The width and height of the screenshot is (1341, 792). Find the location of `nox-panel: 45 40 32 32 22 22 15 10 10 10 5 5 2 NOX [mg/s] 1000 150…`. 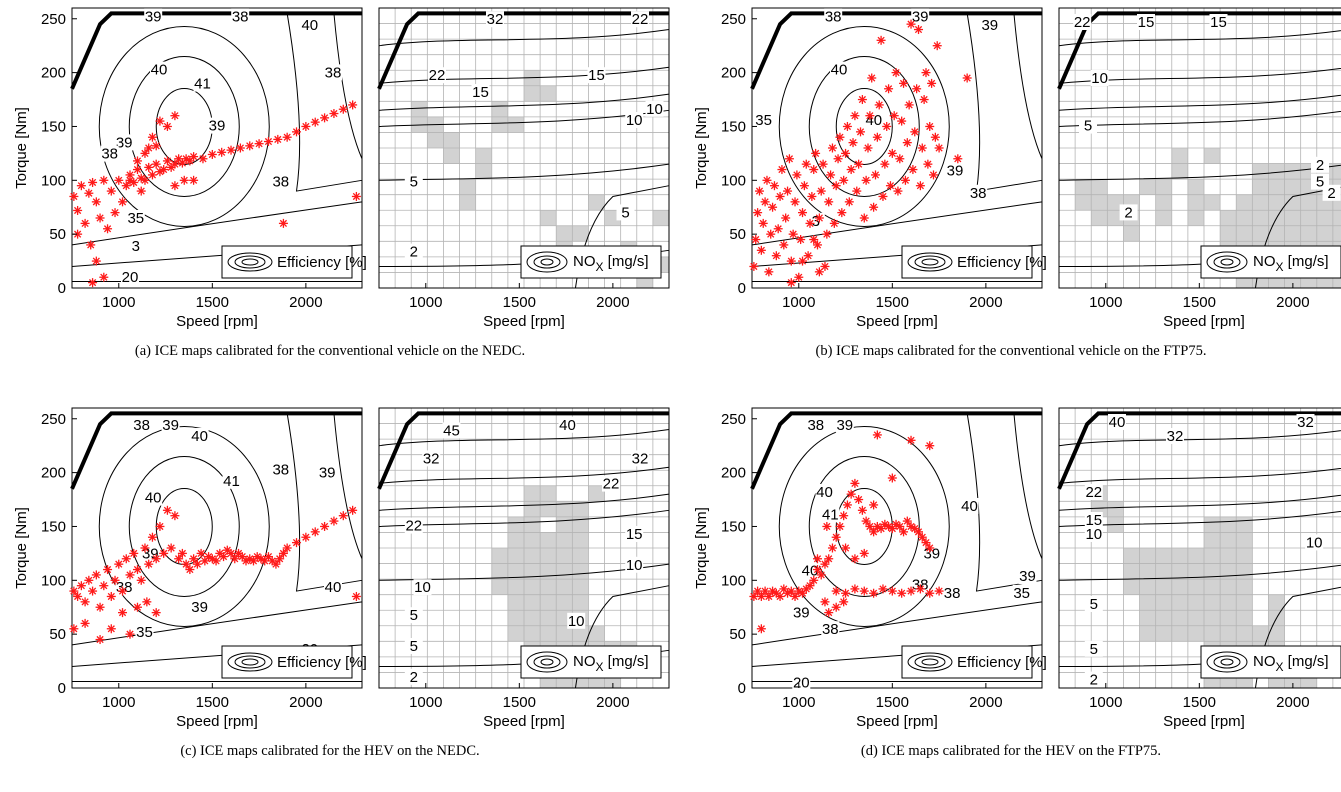

nox-panel: 45 40 32 32 22 22 15 10 10 10 5 5 2 NOX [mg/s] 1000 150… is located at coordinates (523, 568).